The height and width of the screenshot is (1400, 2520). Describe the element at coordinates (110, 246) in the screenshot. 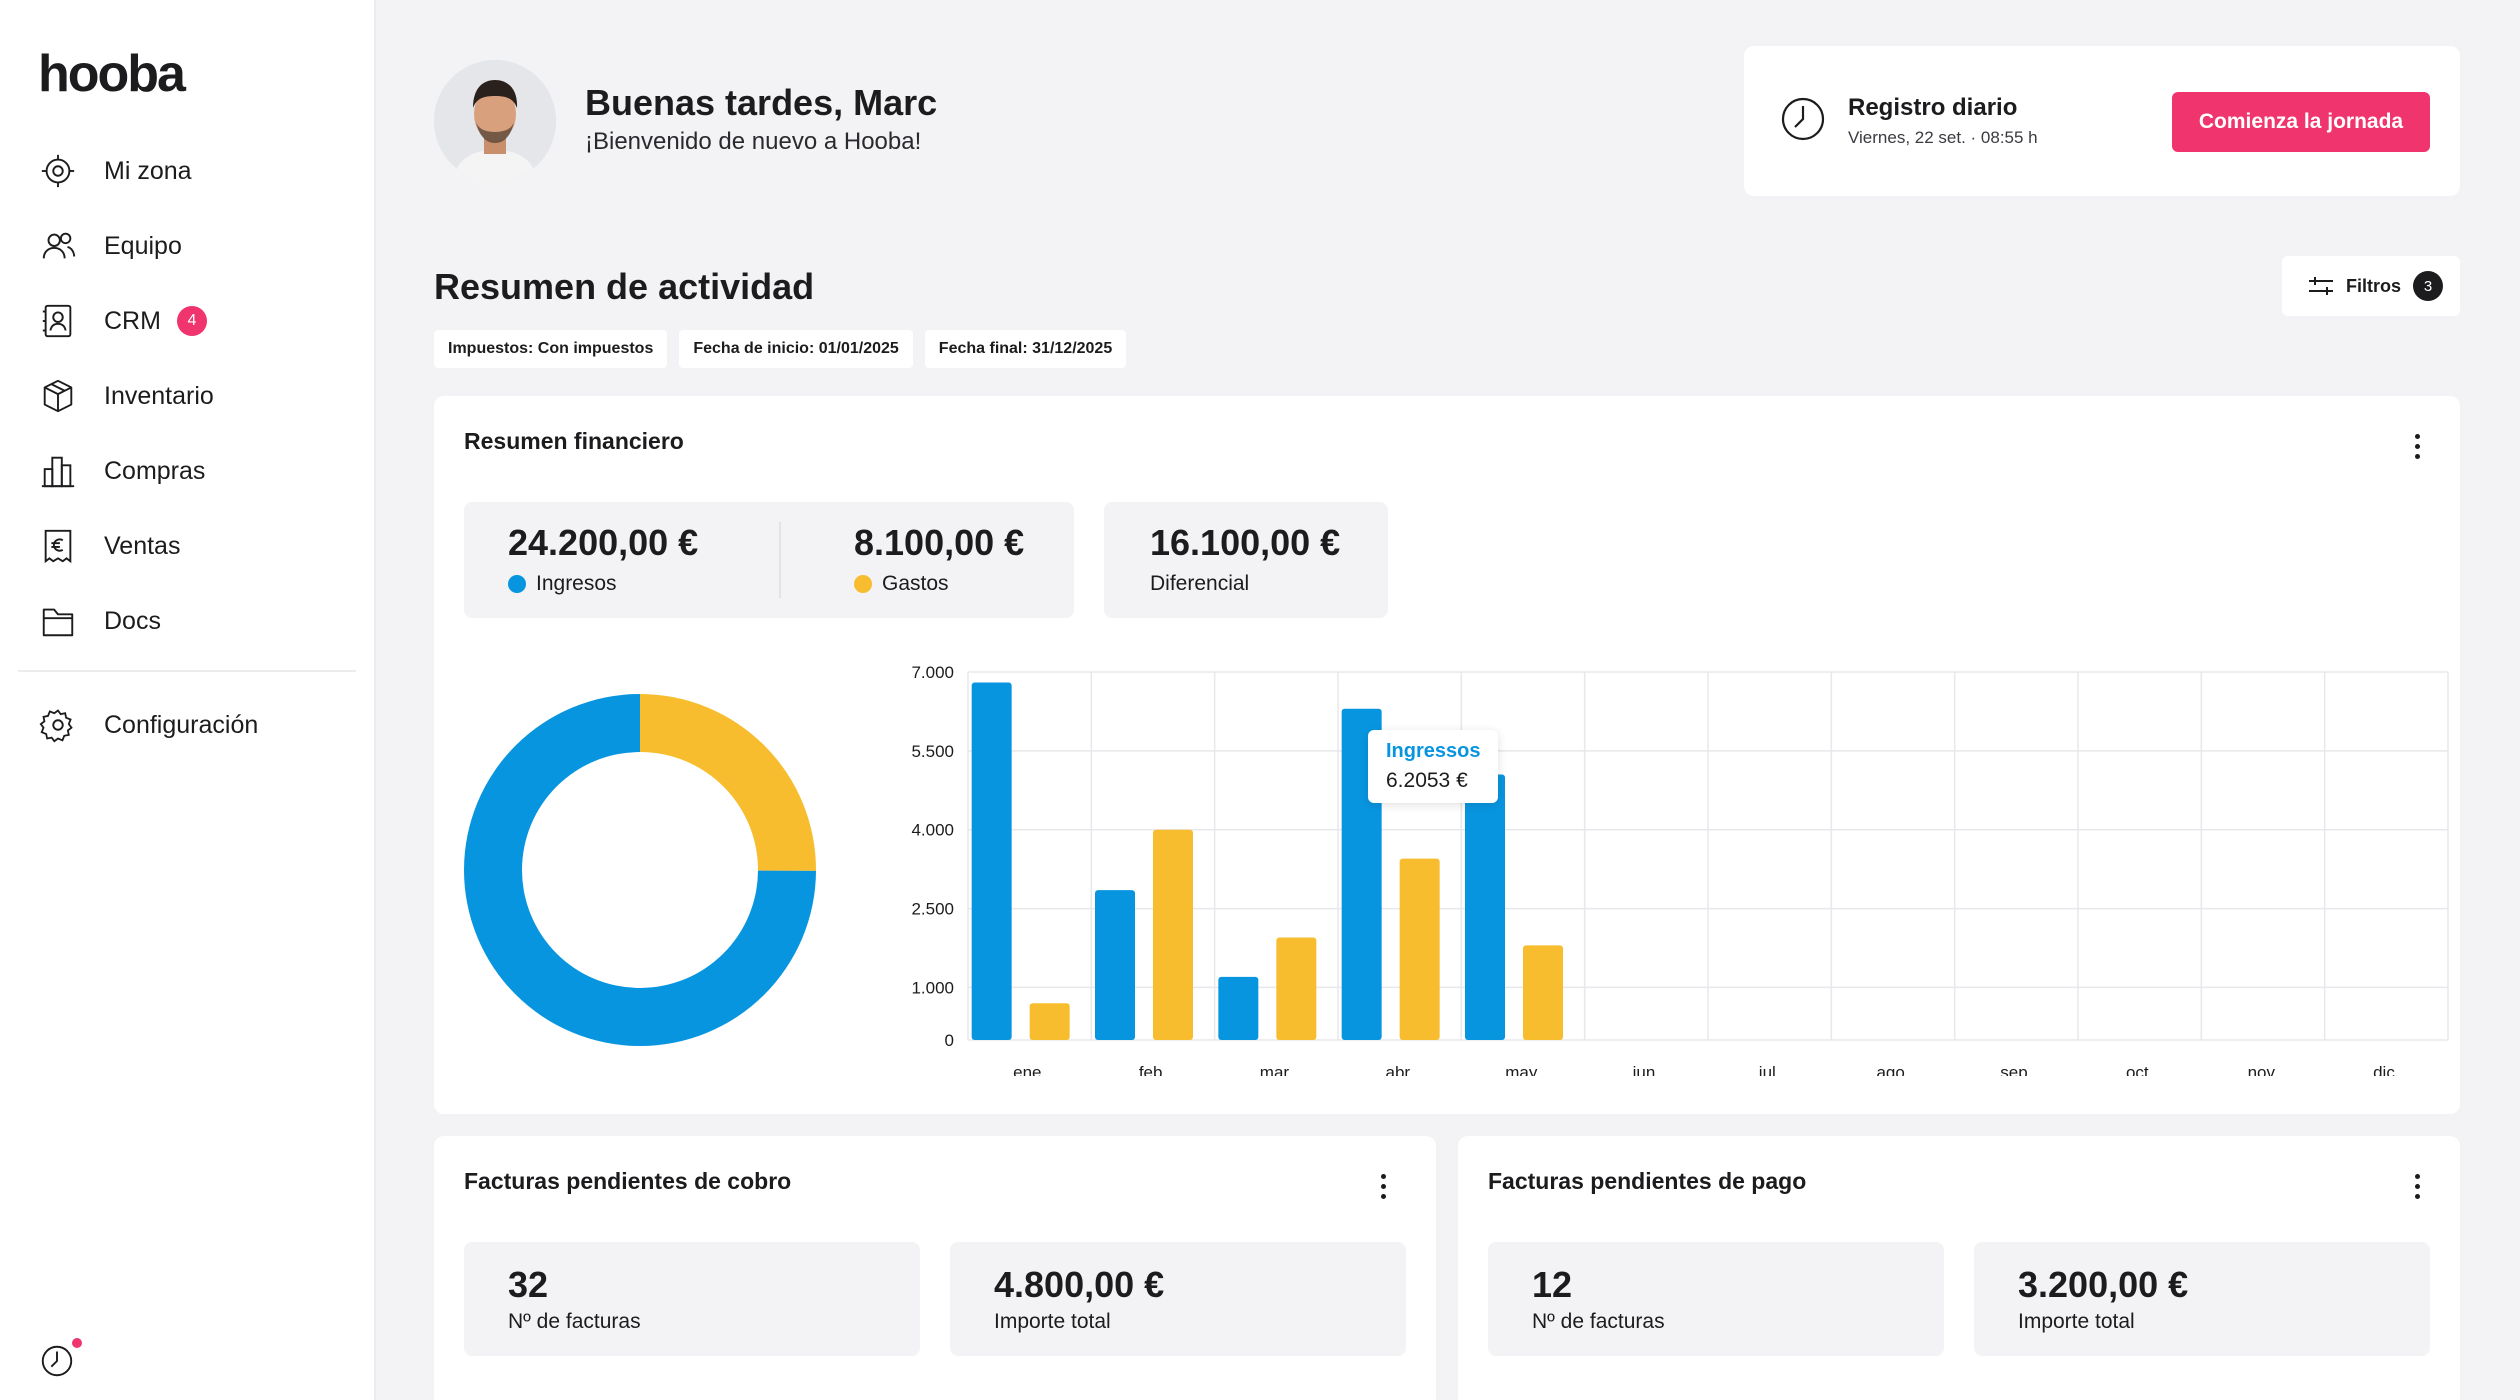

I see `sidebar-item-equipo: Equipo` at that location.